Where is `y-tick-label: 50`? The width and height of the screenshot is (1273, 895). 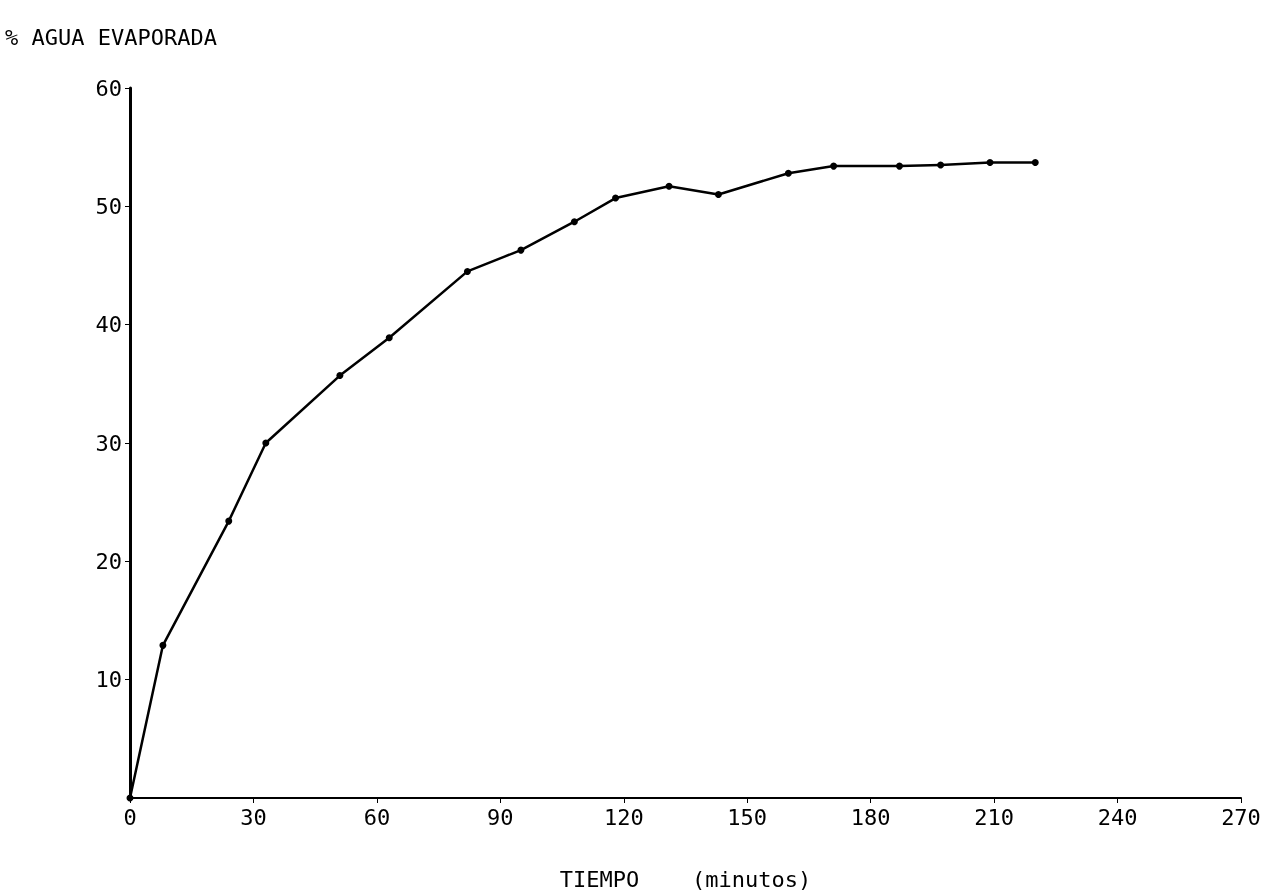
y-tick-label: 50 is located at coordinates (108, 206).